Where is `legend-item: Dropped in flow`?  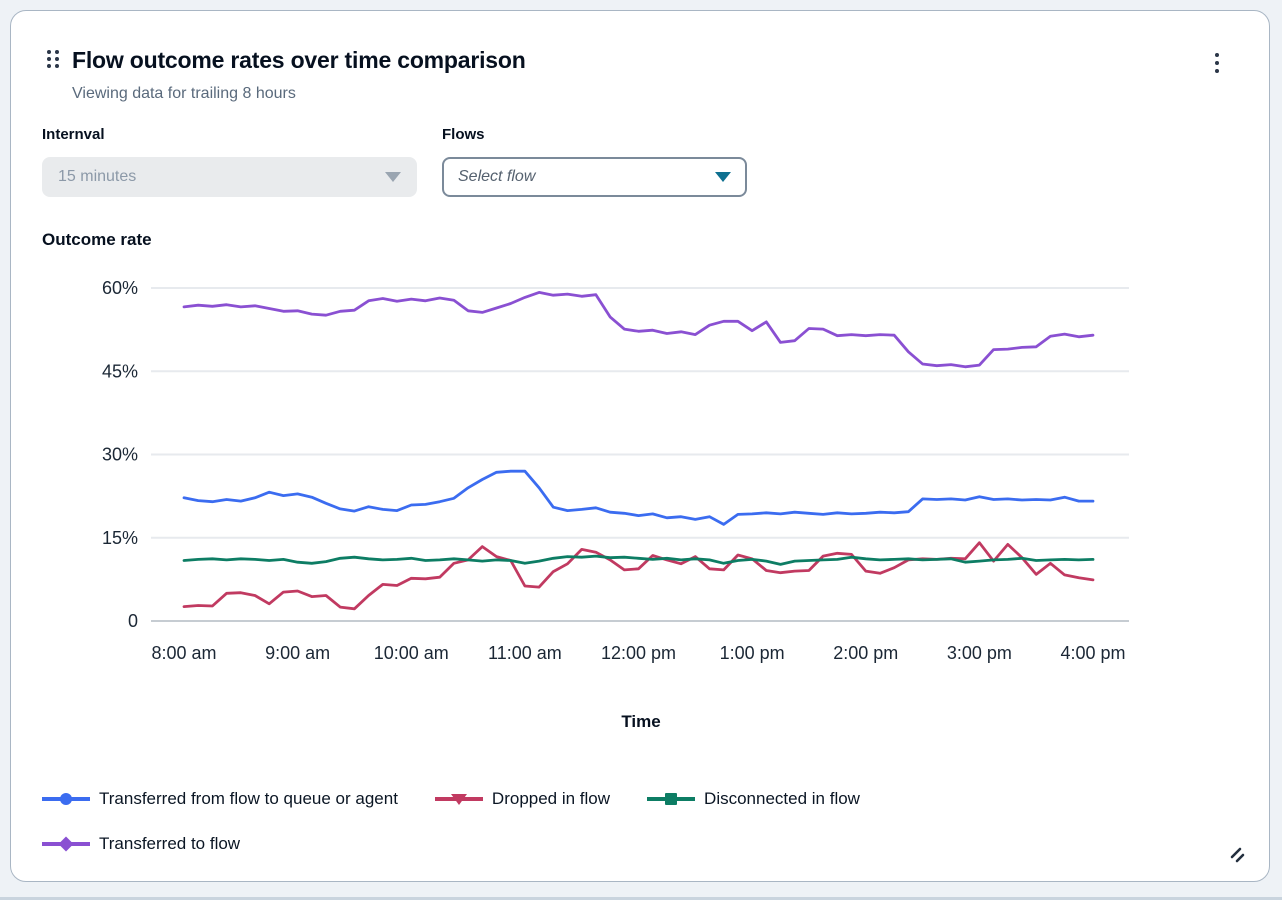
legend-item: Dropped in flow is located at coordinates (522, 799).